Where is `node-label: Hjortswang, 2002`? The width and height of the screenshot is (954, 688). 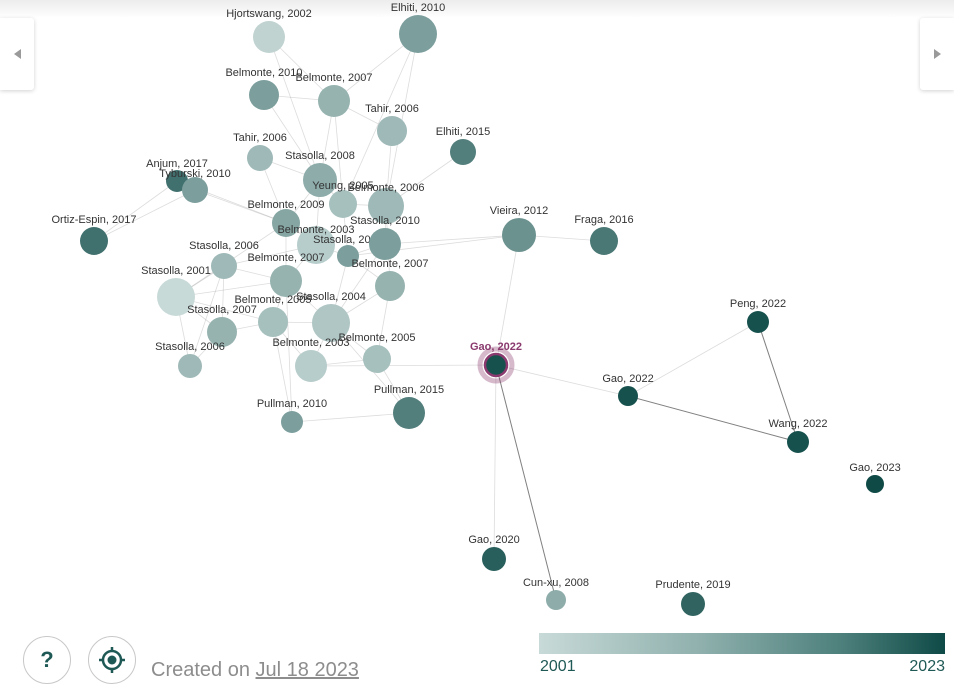
node-label: Hjortswang, 2002 is located at coordinates (269, 14).